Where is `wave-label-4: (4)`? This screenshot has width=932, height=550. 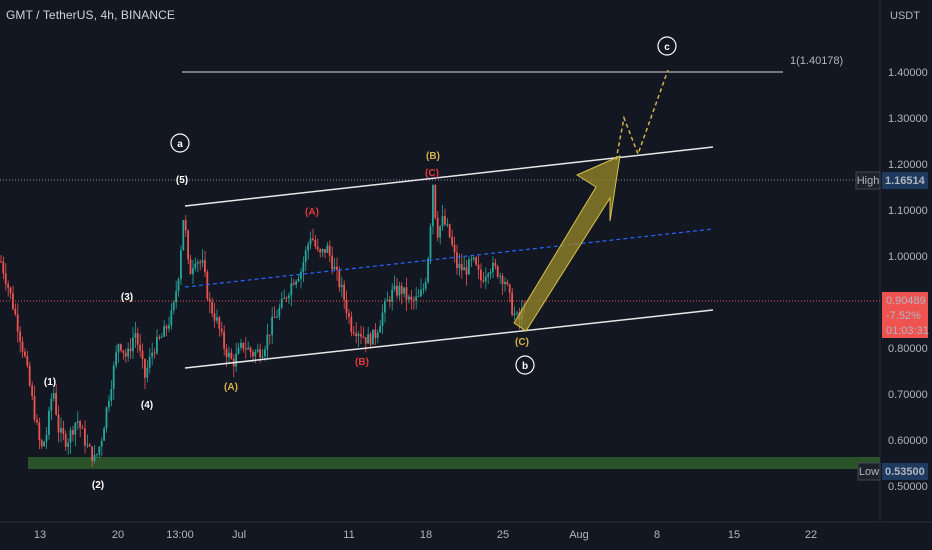
wave-label-4: (4) is located at coordinates (147, 405).